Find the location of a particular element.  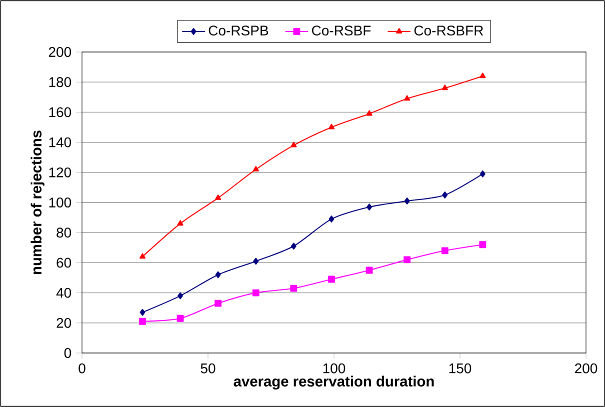

x-axis-title: average reservation duration is located at coordinates (334, 383).